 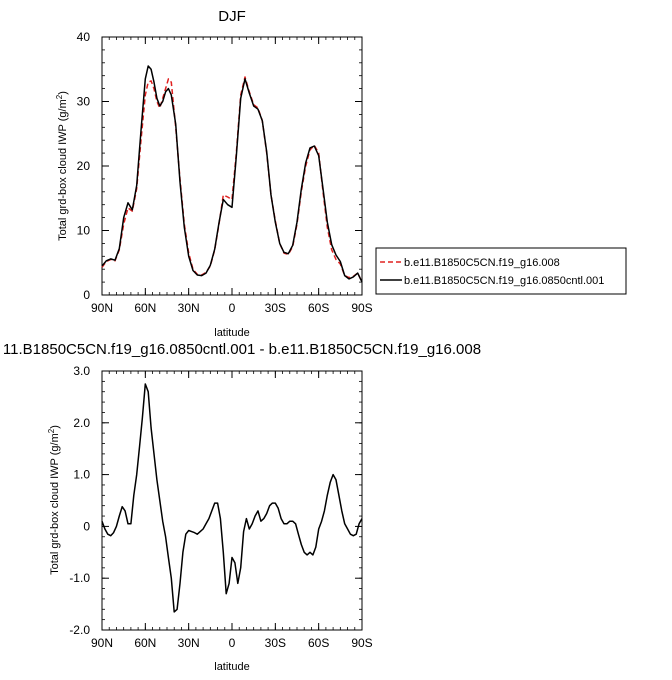 What do you see at coordinates (232, 308) in the screenshot?
I see `top-x-tick-label: 0` at bounding box center [232, 308].